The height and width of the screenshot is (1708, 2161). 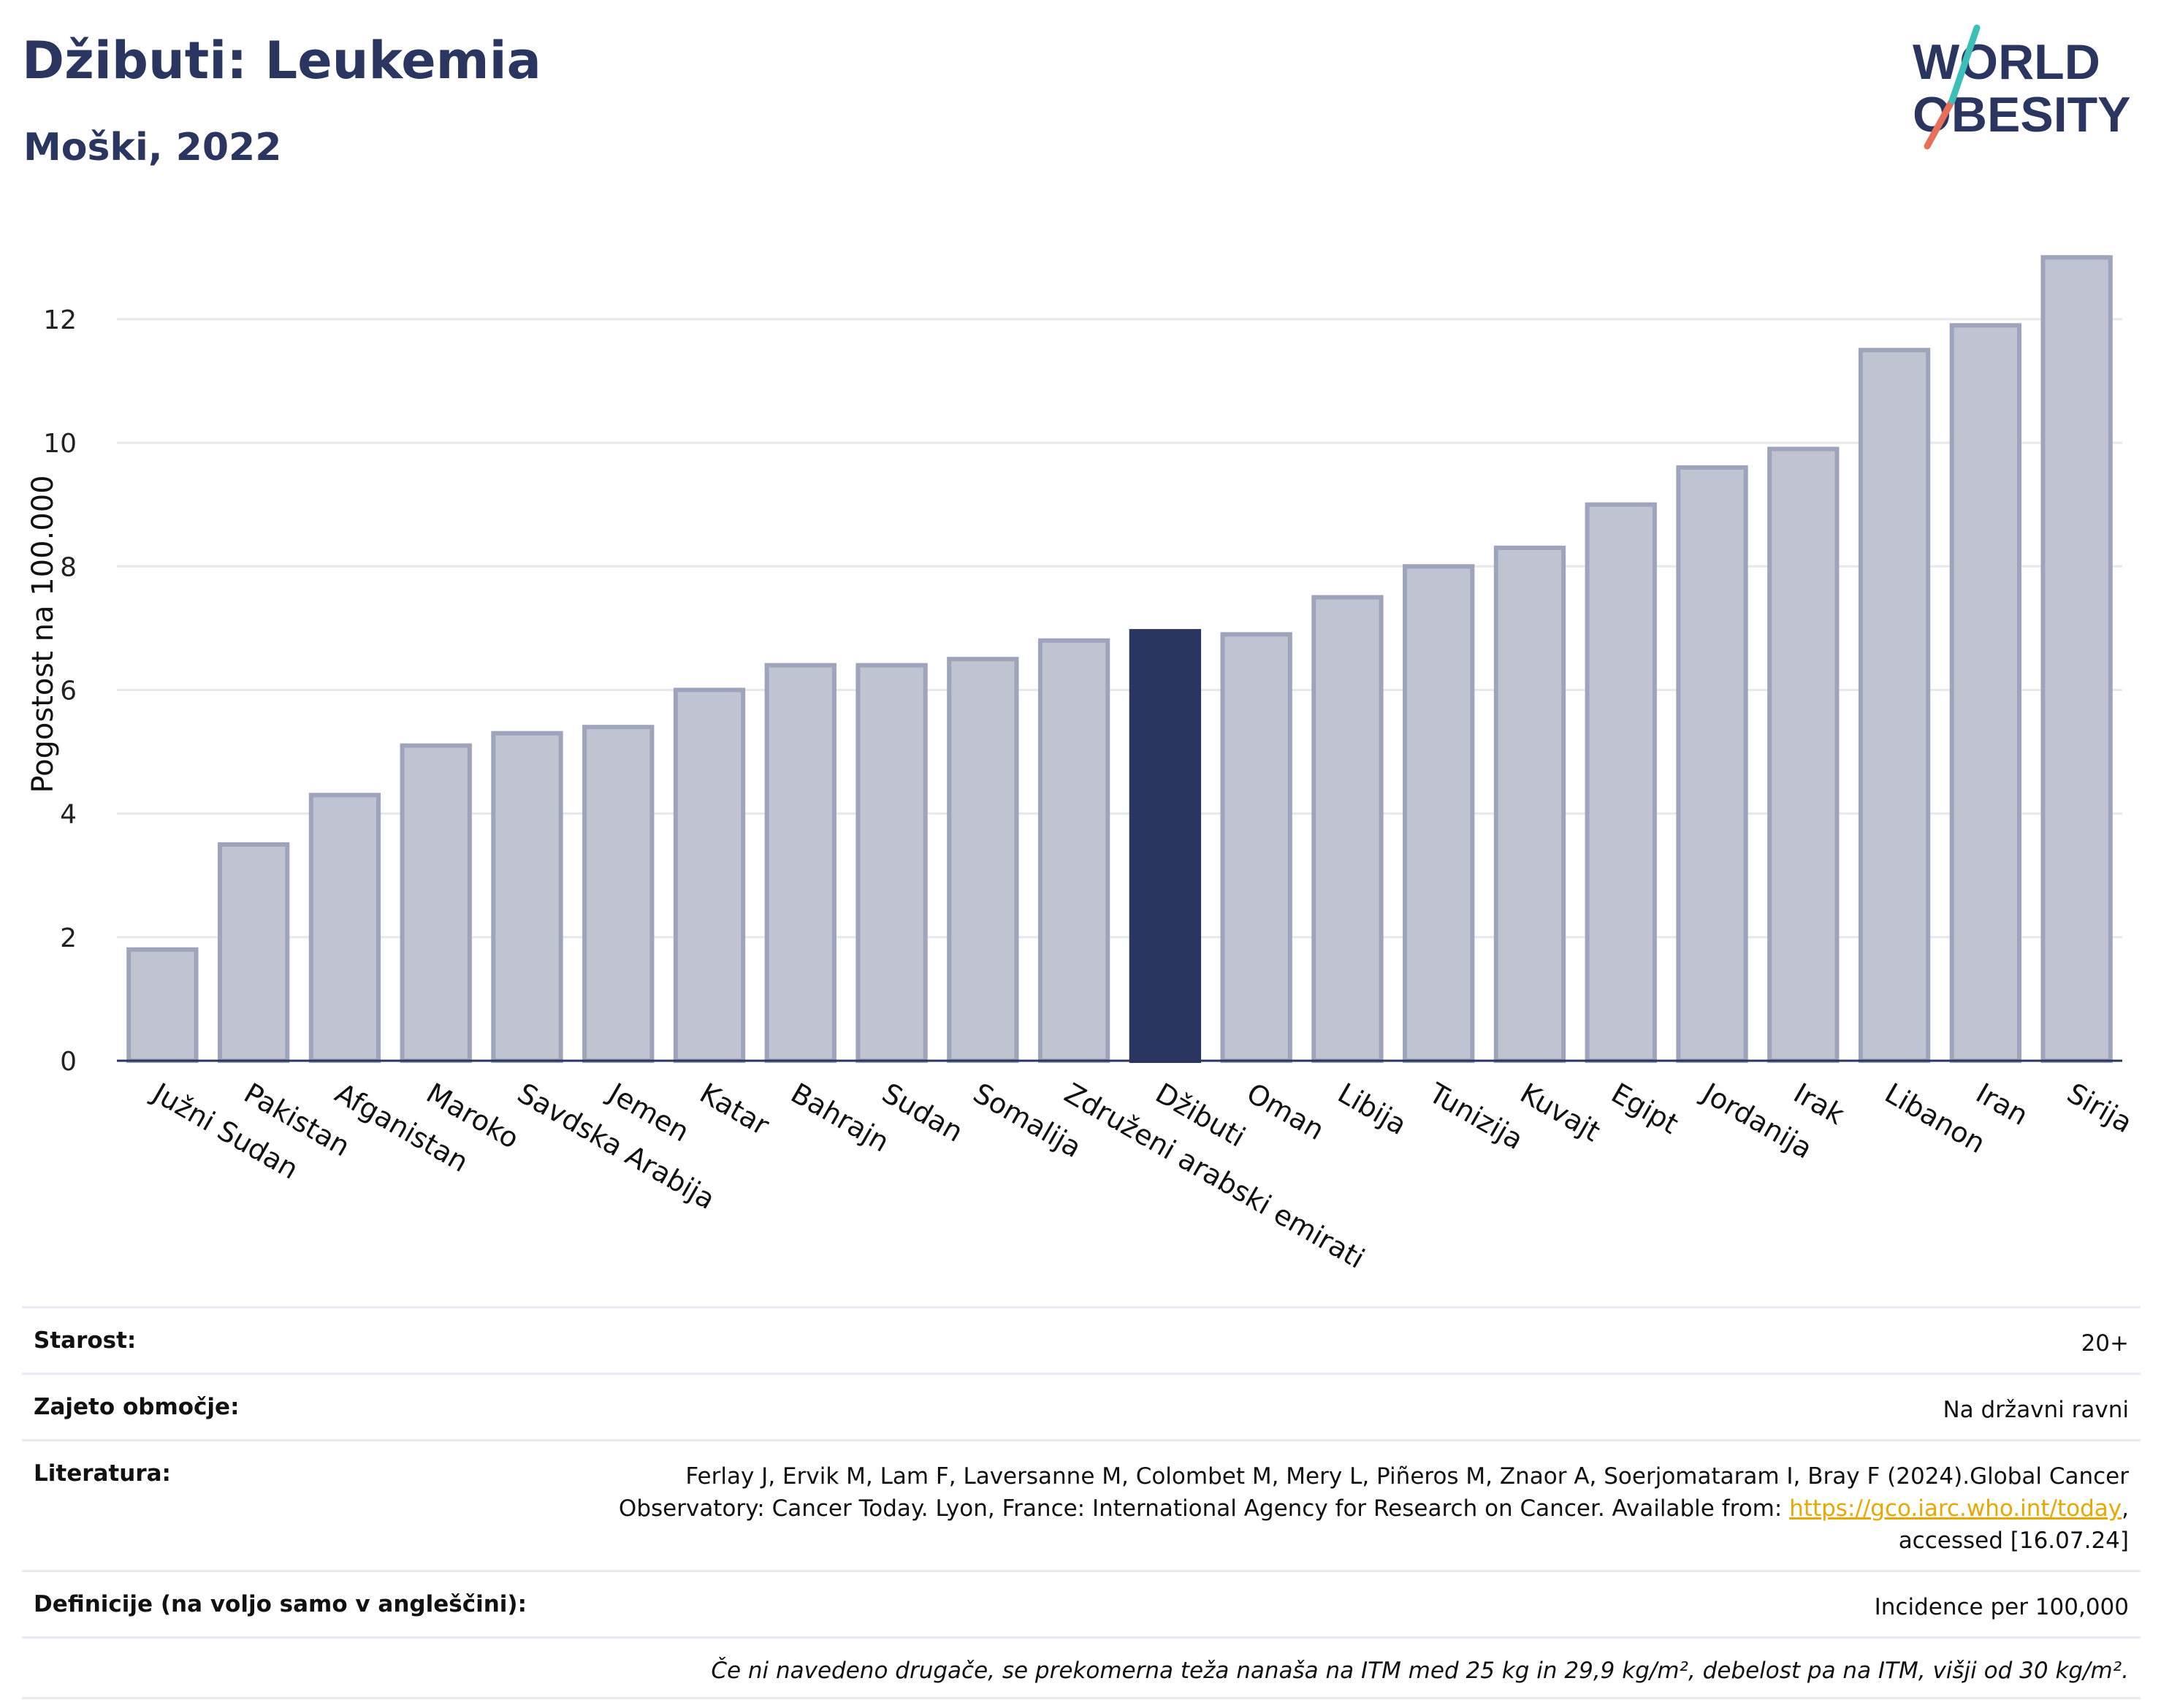 I want to click on x-tick-label: Tunizija, so click(x=1476, y=1116).